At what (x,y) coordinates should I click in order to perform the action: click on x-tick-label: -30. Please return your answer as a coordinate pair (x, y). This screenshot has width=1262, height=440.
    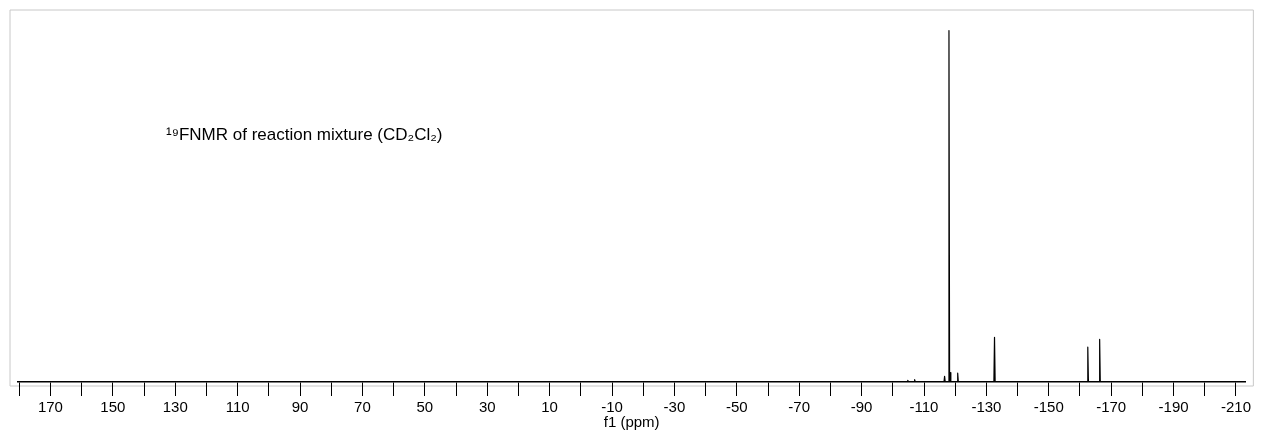
    Looking at the image, I should click on (674, 407).